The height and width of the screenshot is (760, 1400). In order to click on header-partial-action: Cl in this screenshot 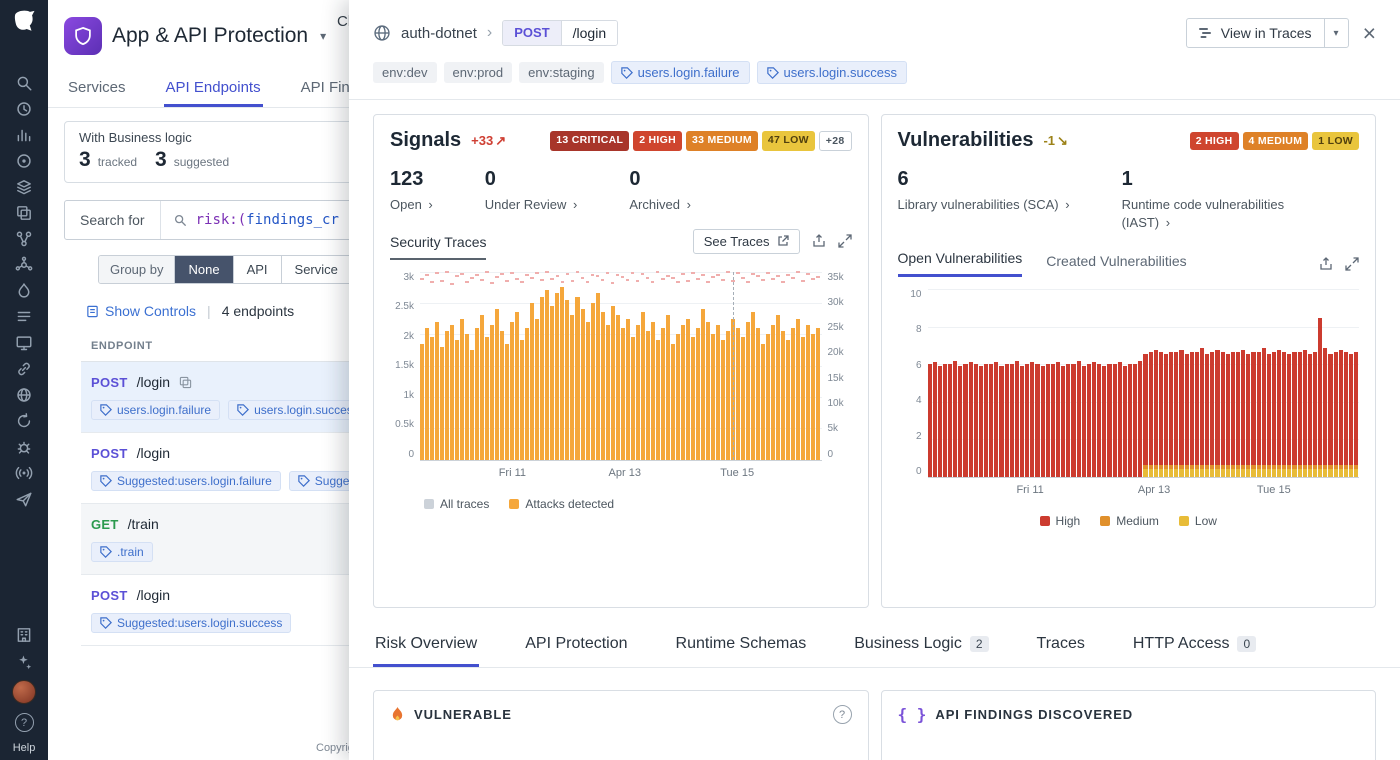, I will do `click(344, 21)`.